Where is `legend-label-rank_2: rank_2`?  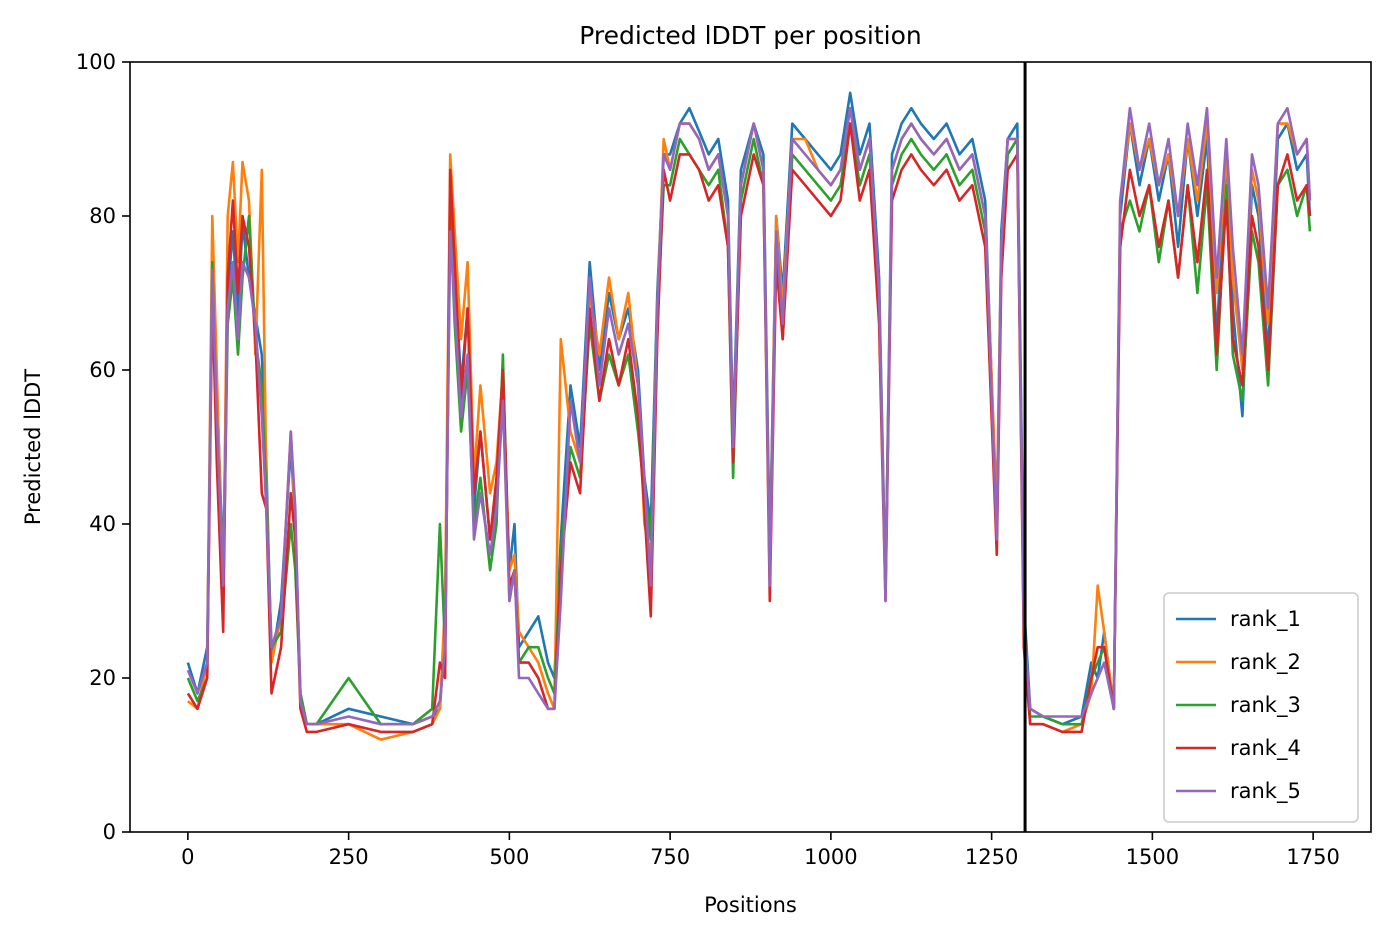 legend-label-rank_2: rank_2 is located at coordinates (1265, 662).